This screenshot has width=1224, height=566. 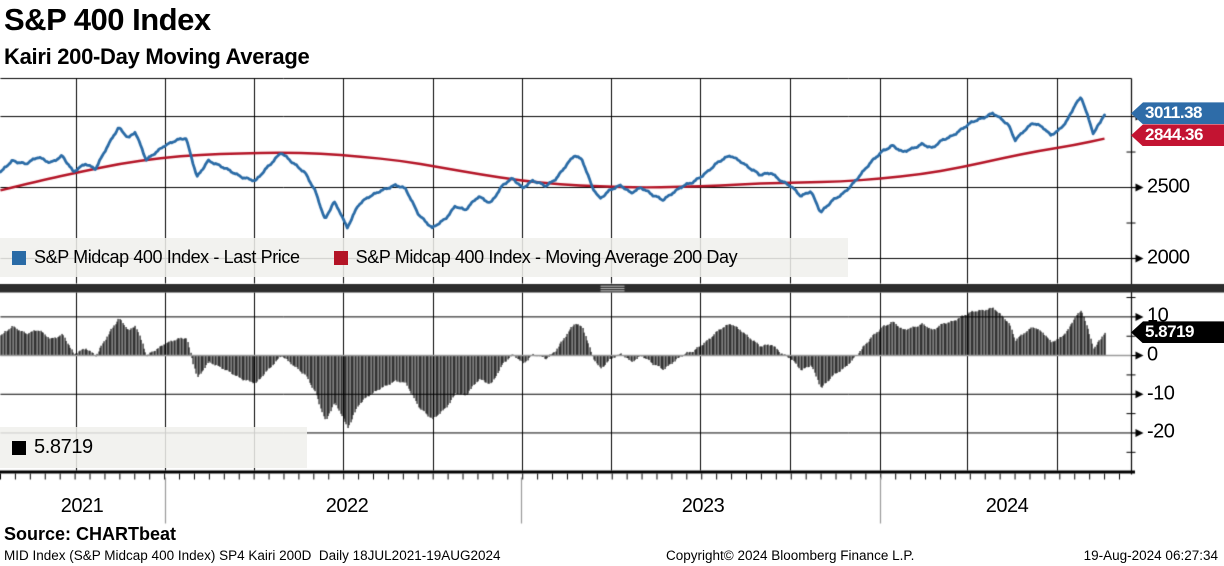 I want to click on legend-label: S&P Midcap 400 Index - Last Price, so click(x=167, y=257).